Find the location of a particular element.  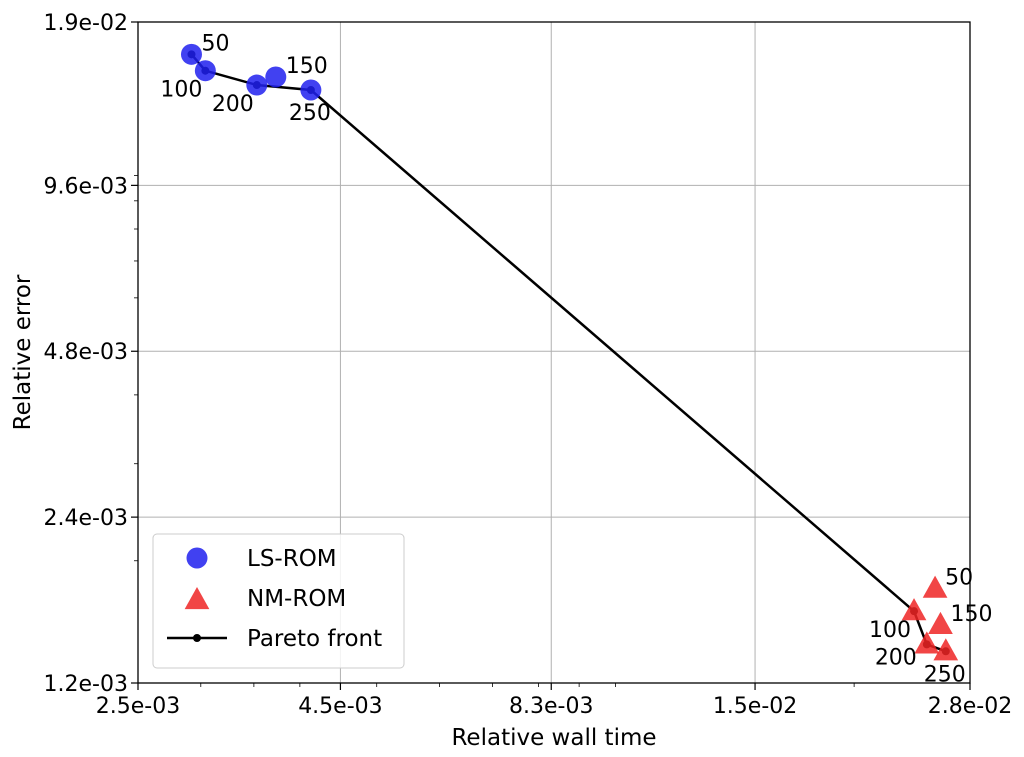

legend-label: LS-ROM is located at coordinates (292, 559).